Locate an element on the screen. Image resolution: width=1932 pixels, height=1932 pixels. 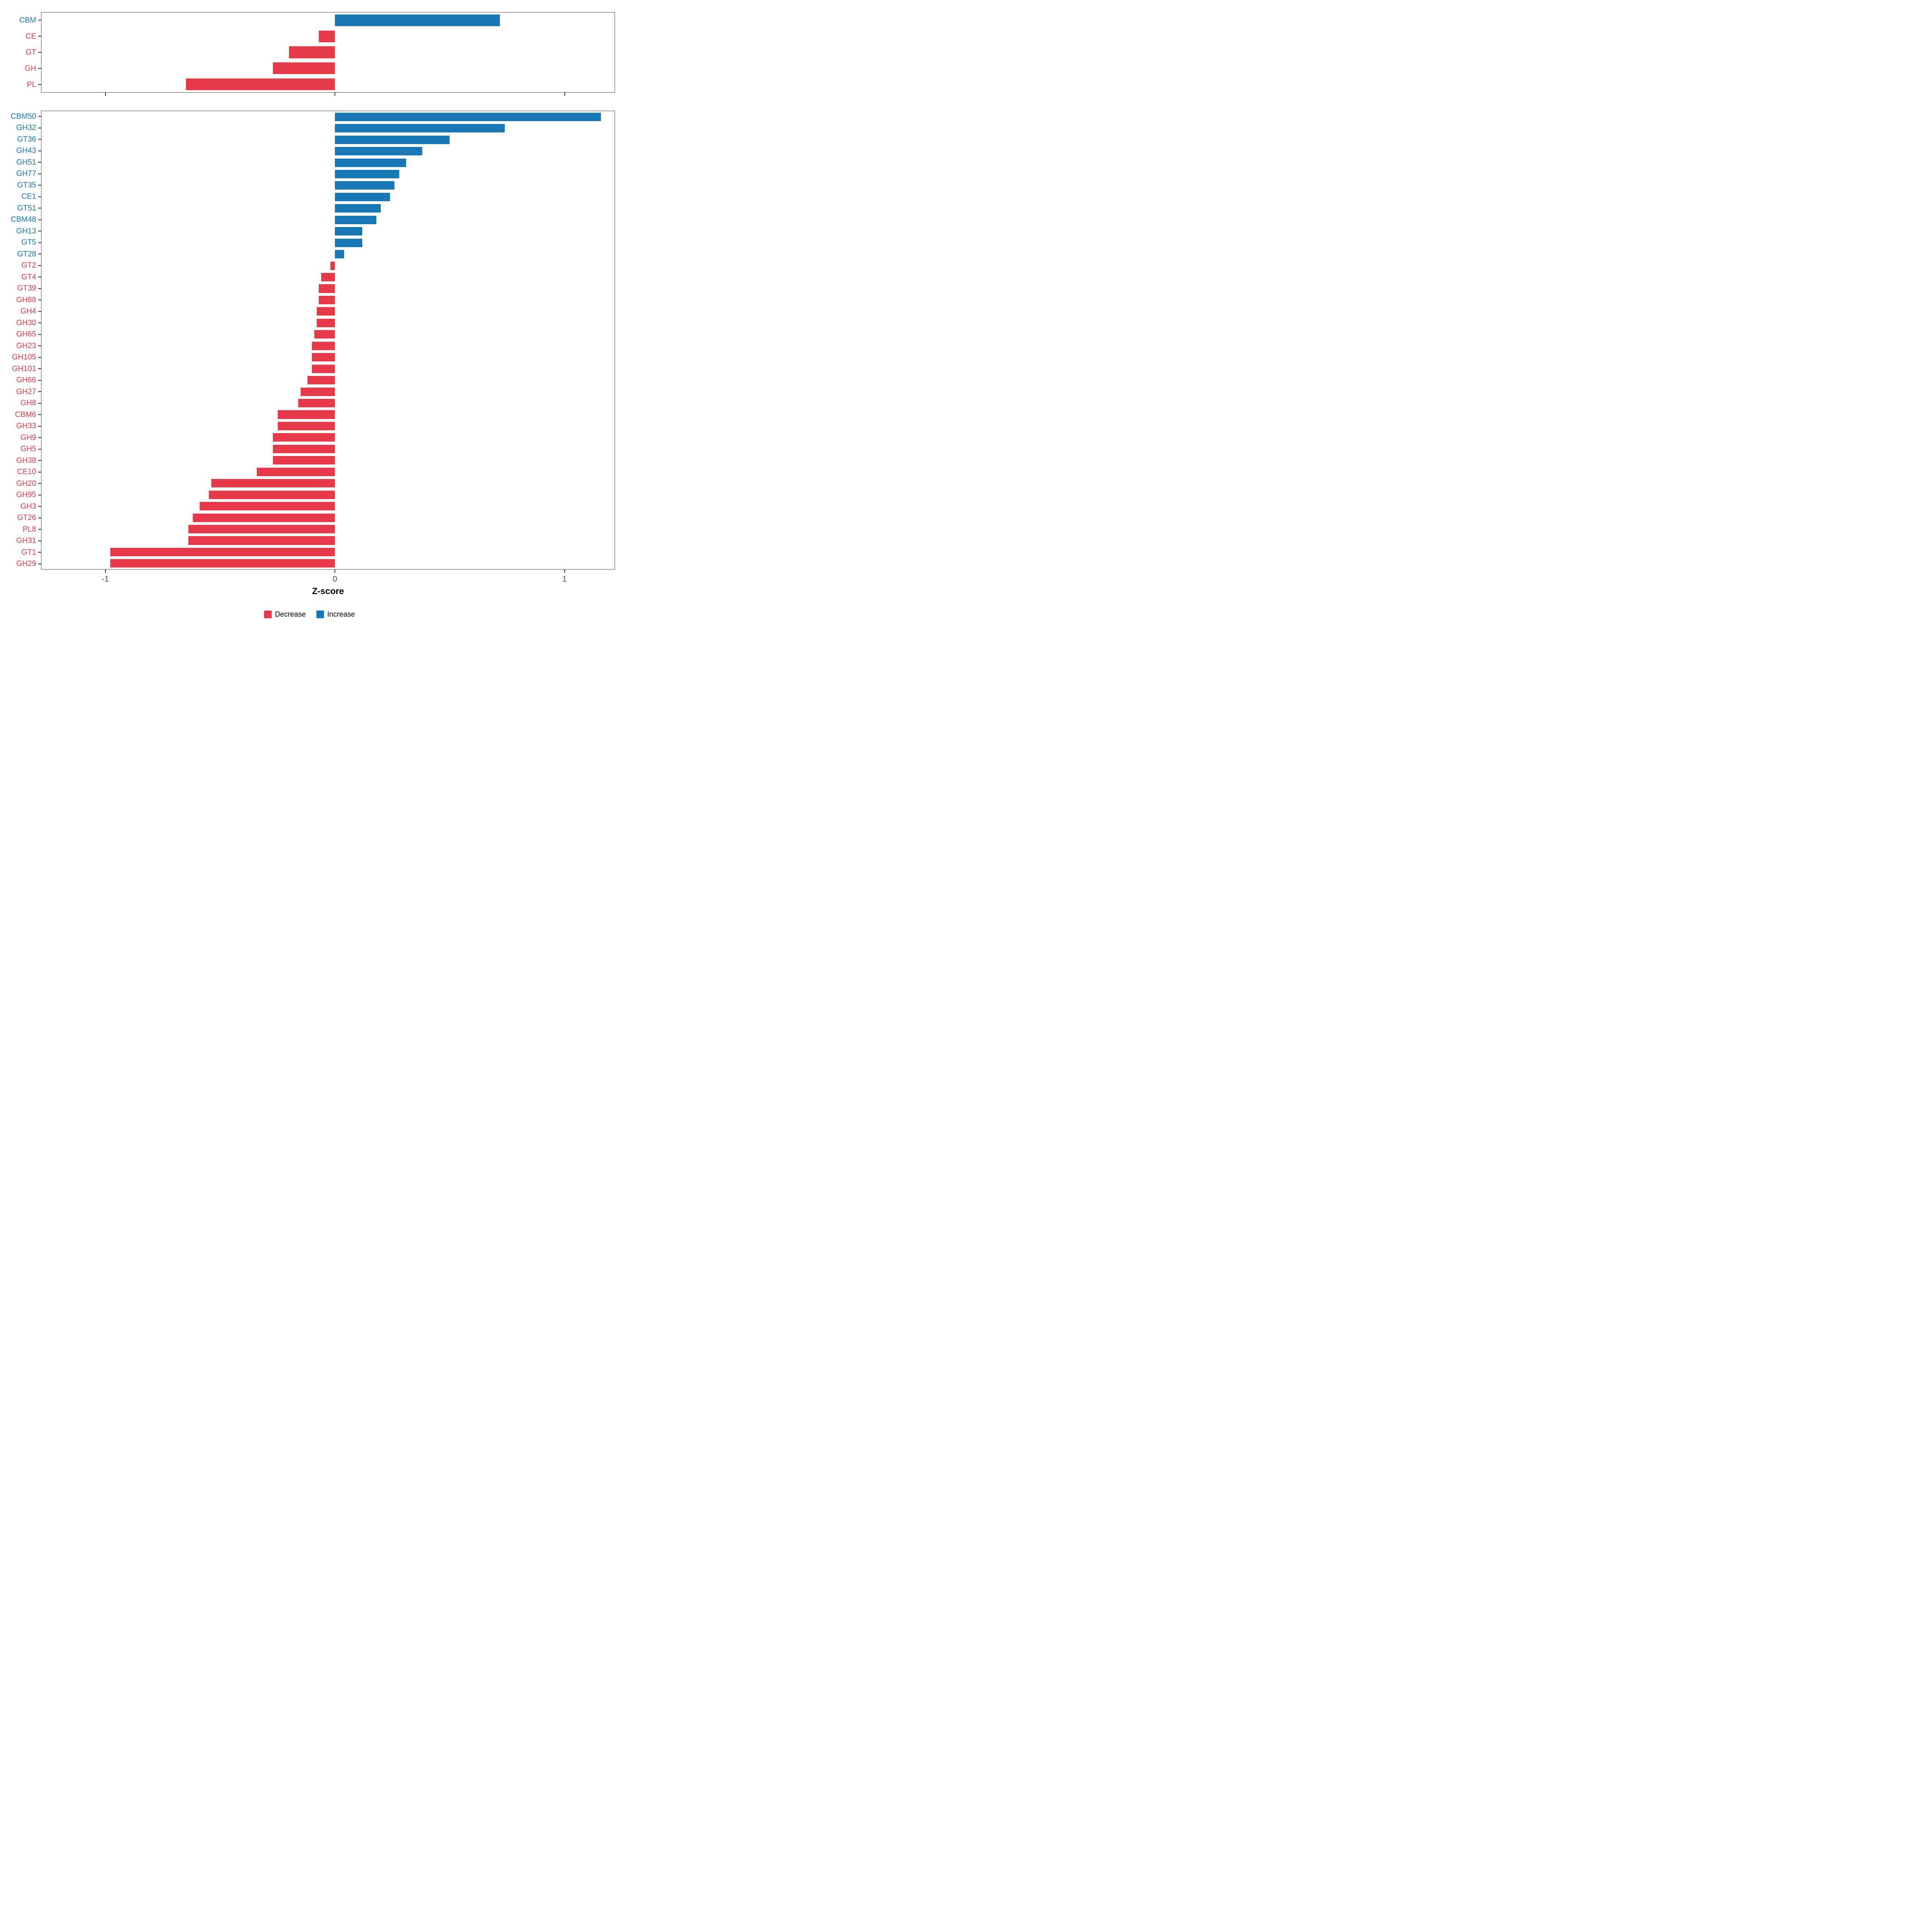
bar-row-GH51 is located at coordinates (328, 162).